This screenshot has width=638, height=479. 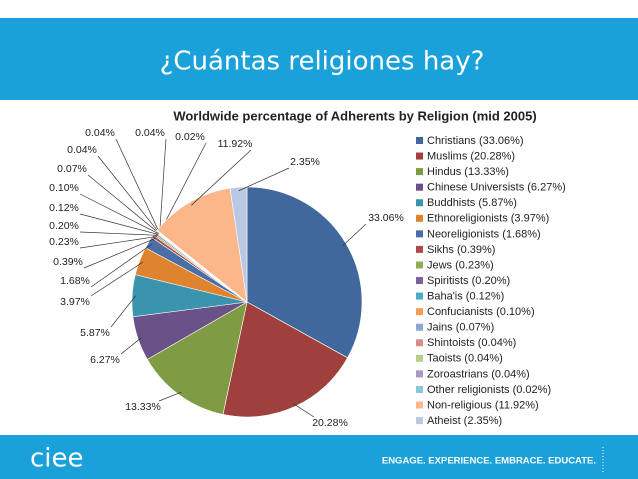 What do you see at coordinates (496, 188) in the screenshot?
I see `legend-label: Chinese Universists (6.27%)` at bounding box center [496, 188].